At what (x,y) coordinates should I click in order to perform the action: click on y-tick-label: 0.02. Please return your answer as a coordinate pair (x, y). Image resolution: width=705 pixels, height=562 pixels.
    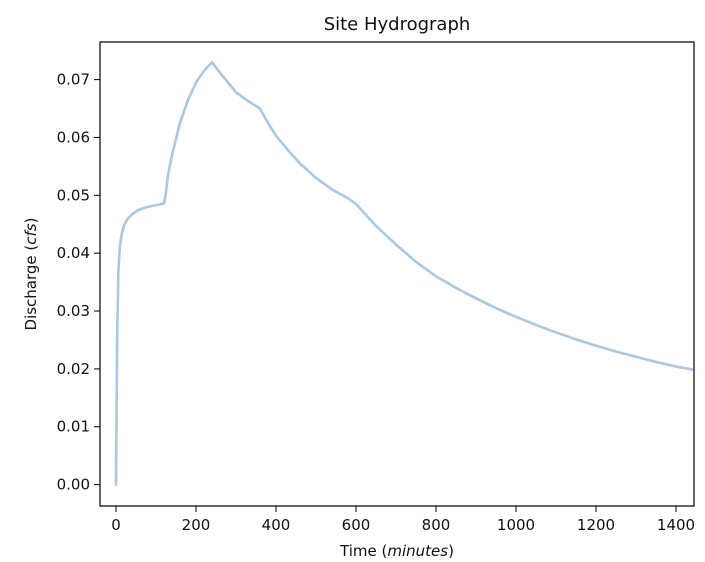
    Looking at the image, I should click on (73, 369).